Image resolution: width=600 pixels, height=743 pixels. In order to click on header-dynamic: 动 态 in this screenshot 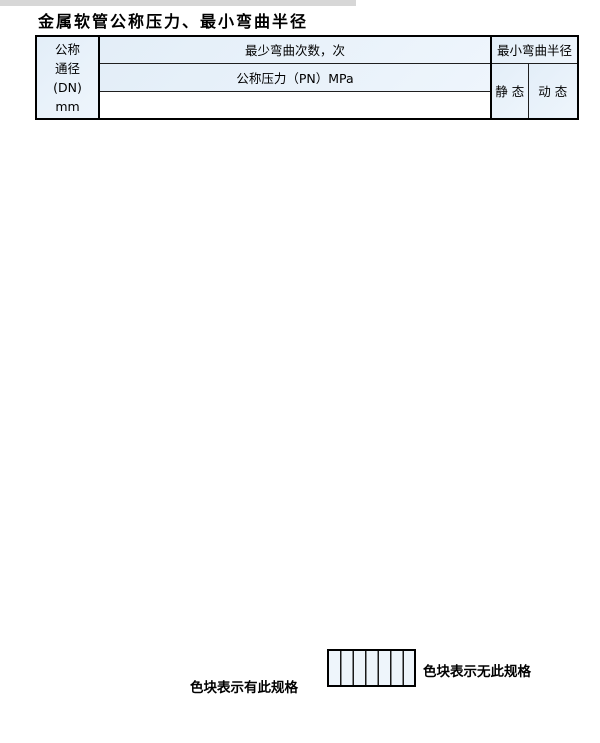, I will do `click(553, 91)`.